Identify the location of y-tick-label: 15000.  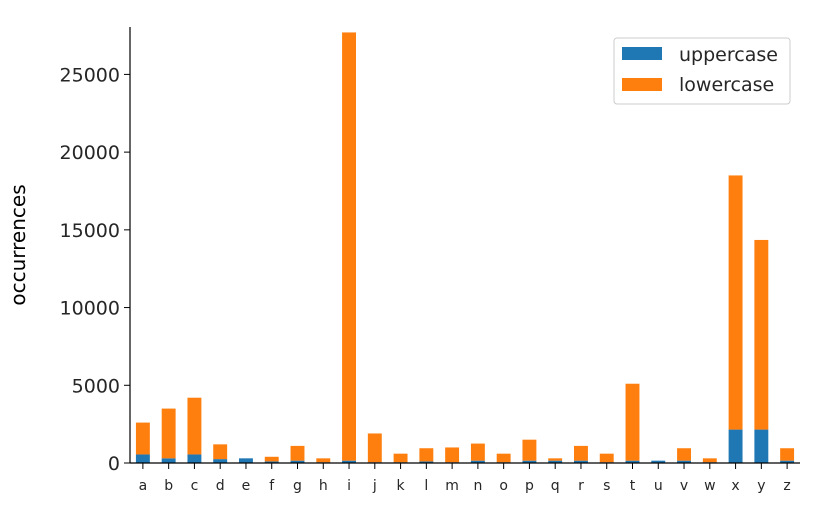
(90, 231).